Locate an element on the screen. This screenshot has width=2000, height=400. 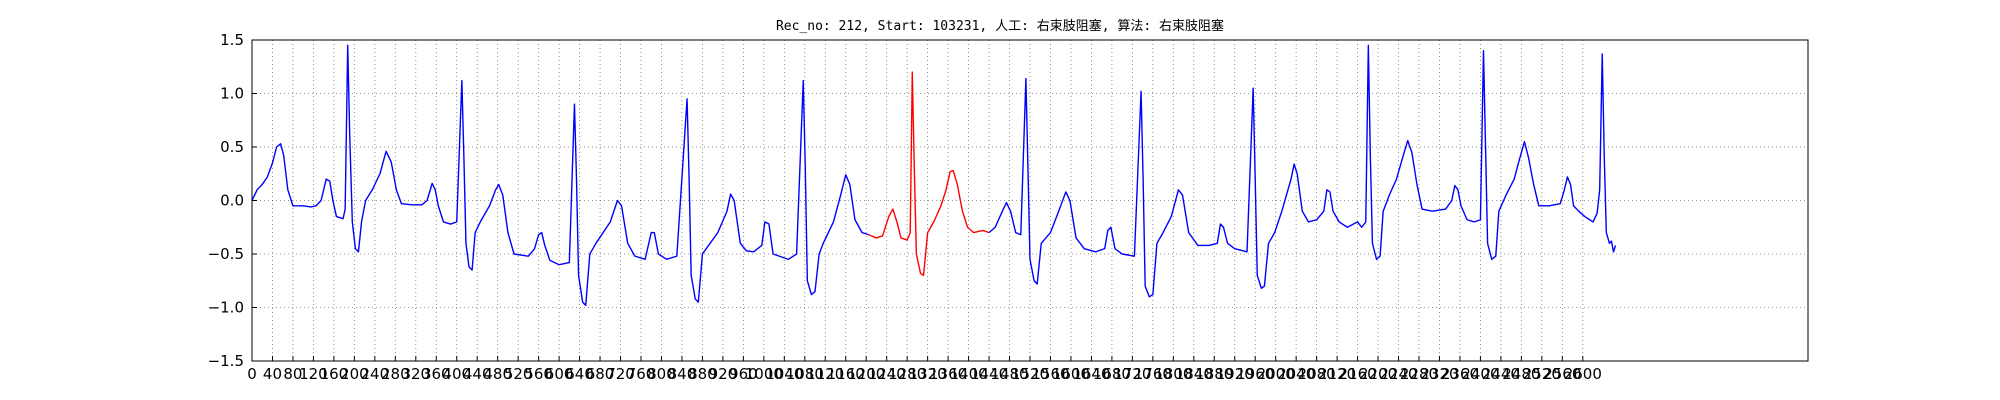
x-tick-label: 2280 is located at coordinates (1419, 374).